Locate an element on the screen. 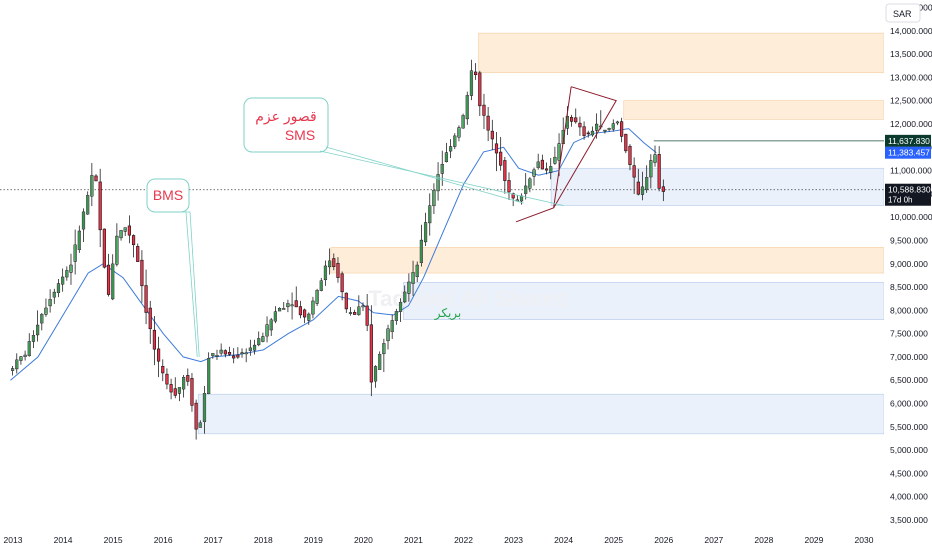 This screenshot has width=932, height=555. sms-callout-box is located at coordinates (286, 125).